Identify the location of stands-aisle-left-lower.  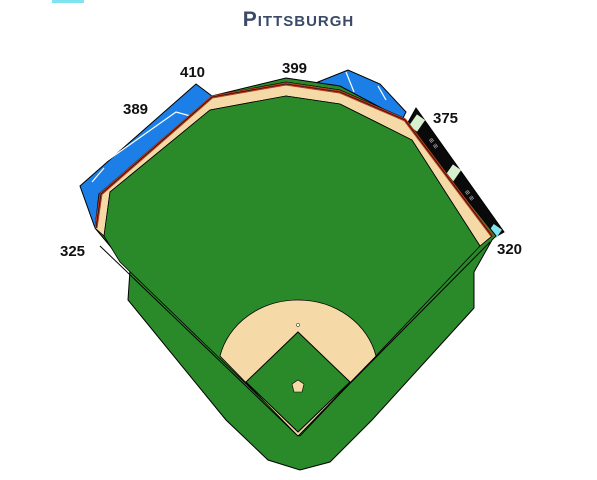
(98, 175).